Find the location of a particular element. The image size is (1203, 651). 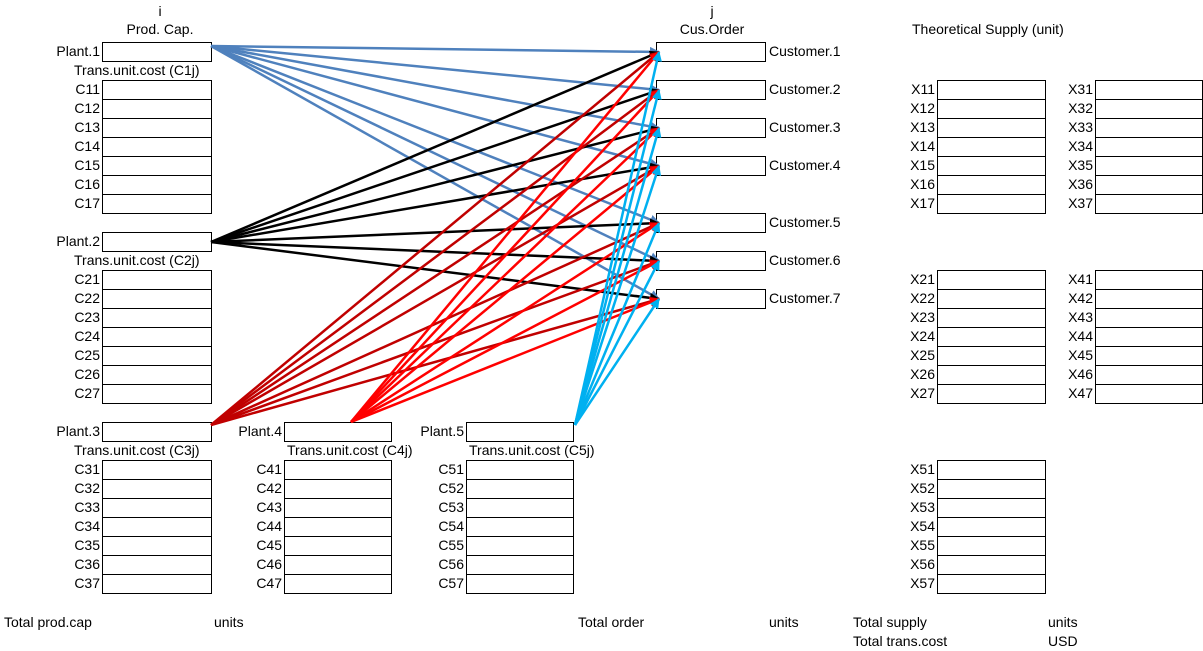

customer-1-order-cell is located at coordinates (711, 52).